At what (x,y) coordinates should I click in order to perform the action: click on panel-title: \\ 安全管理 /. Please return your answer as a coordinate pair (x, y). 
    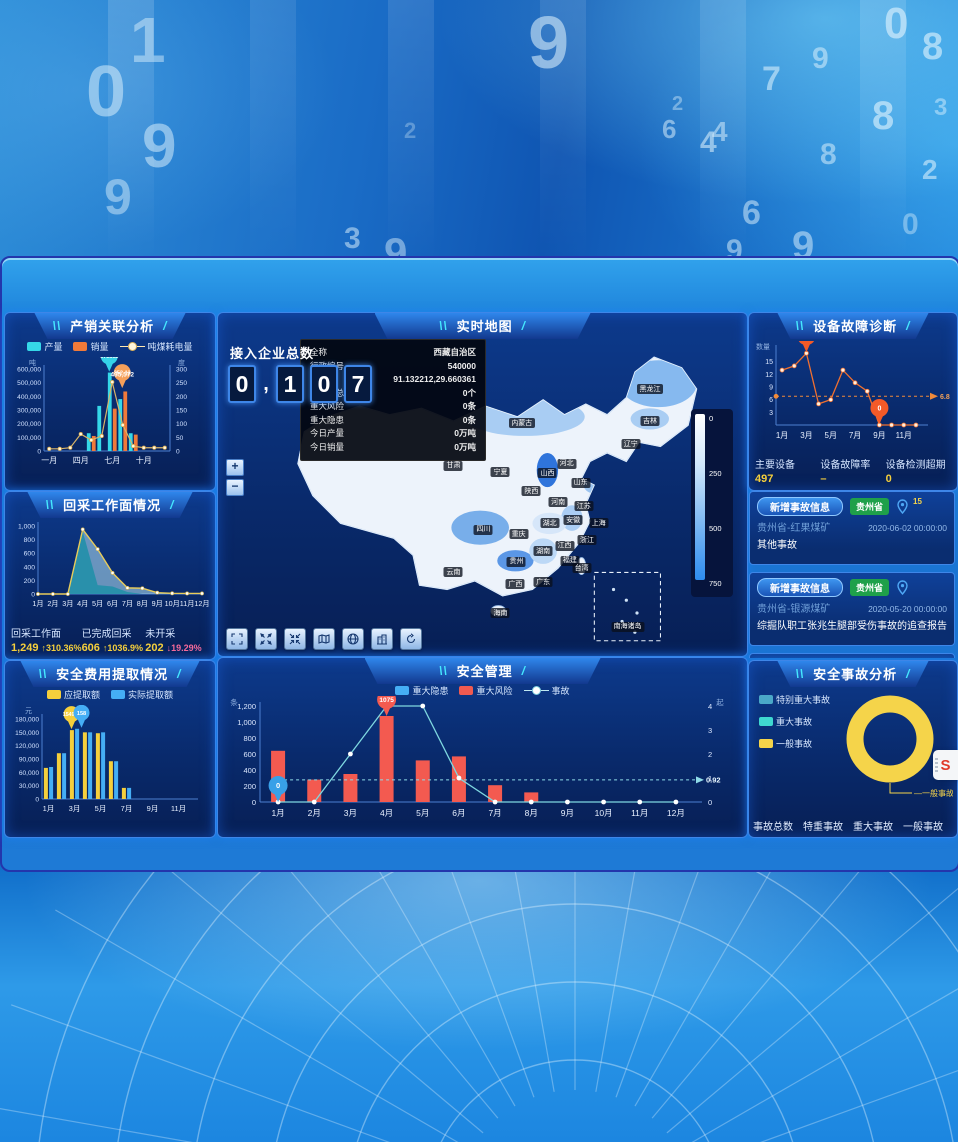
    Looking at the image, I should click on (483, 671).